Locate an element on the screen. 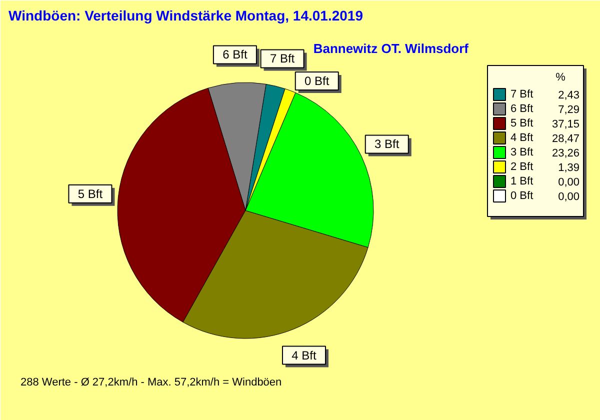  data-label: 23,26 is located at coordinates (566, 154).